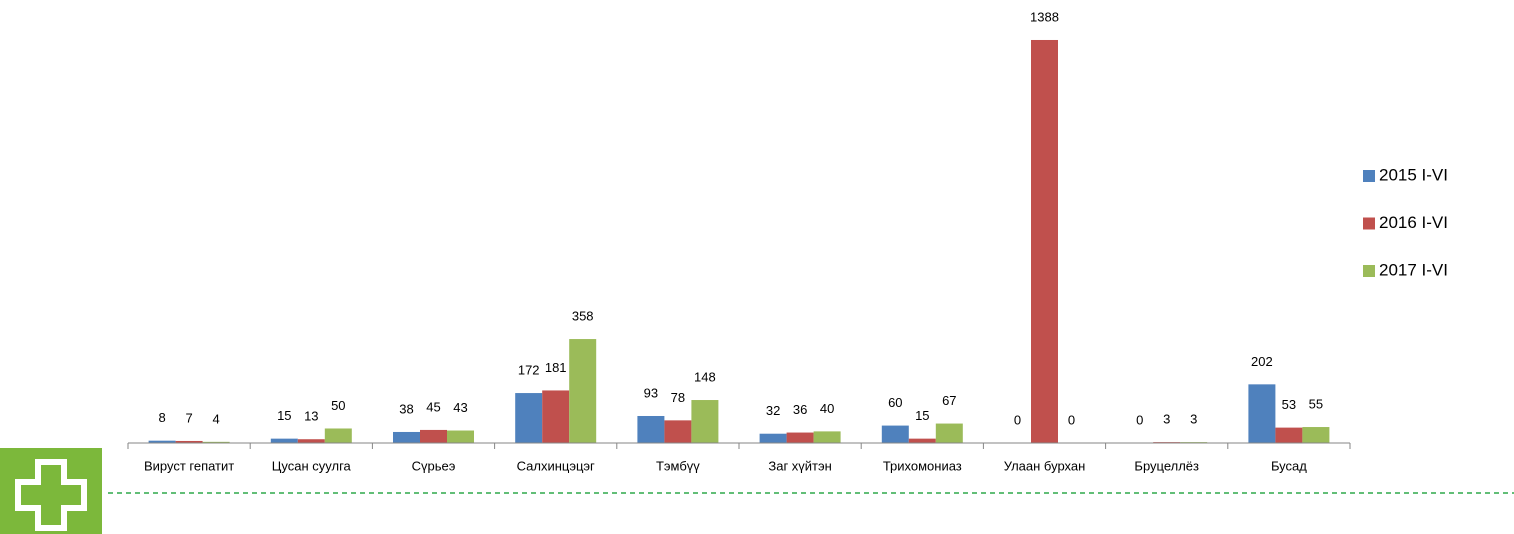 Image resolution: width=1514 pixels, height=534 pixels. What do you see at coordinates (556, 367) in the screenshot?
I see `value-label: 181` at bounding box center [556, 367].